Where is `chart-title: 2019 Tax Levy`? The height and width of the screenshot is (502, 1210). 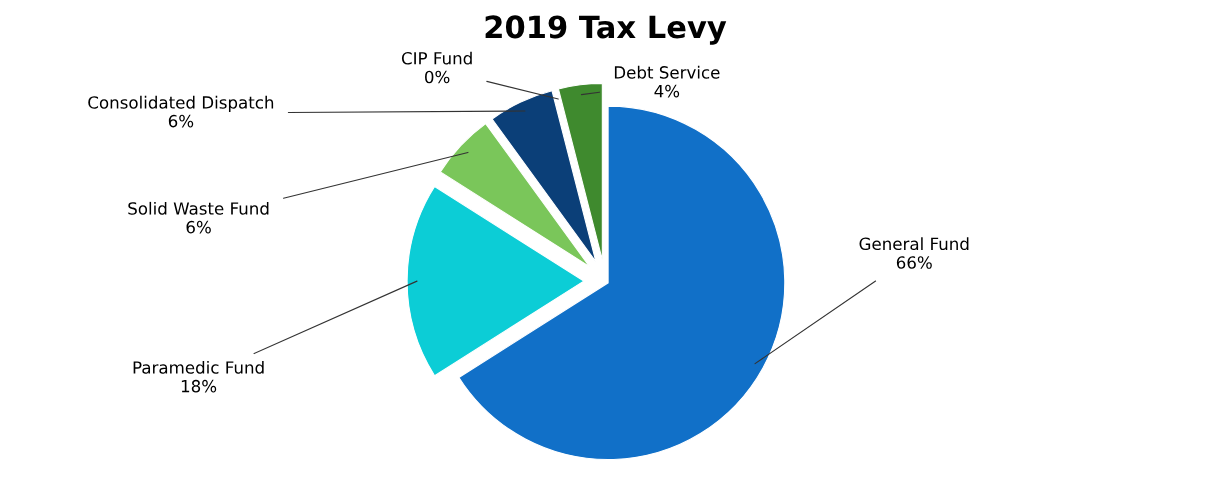 chart-title: 2019 Tax Levy is located at coordinates (606, 30).